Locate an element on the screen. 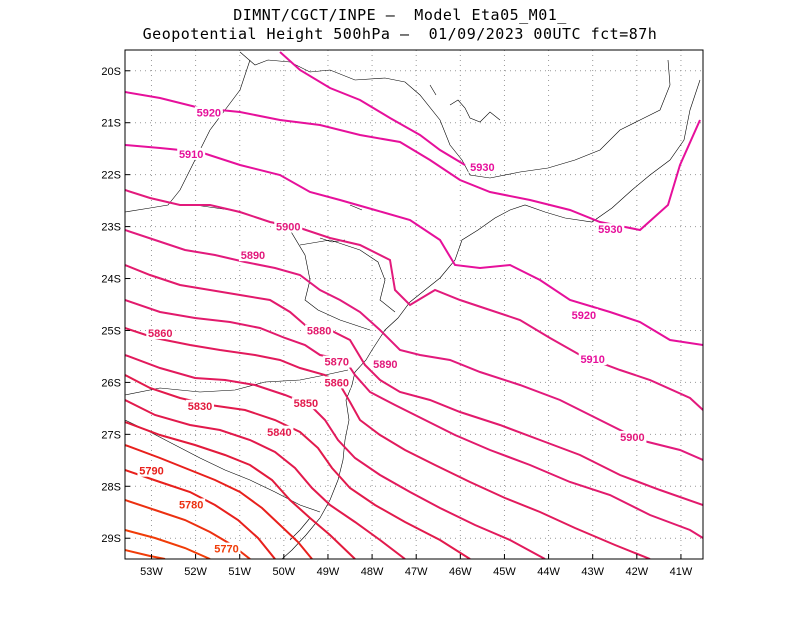  lat-tick-label: 26S is located at coordinates (111, 383).